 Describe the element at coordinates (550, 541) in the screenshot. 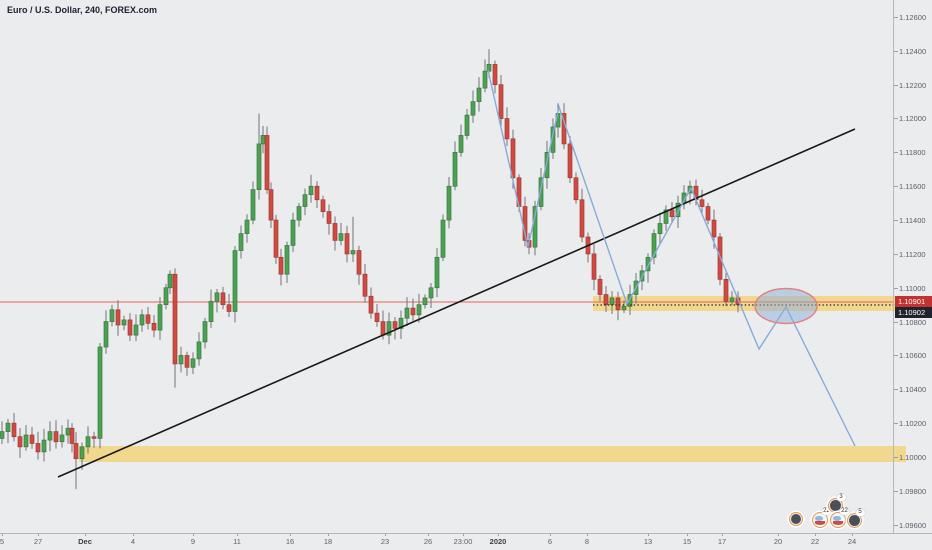

I see `time-tick-label: 6` at that location.